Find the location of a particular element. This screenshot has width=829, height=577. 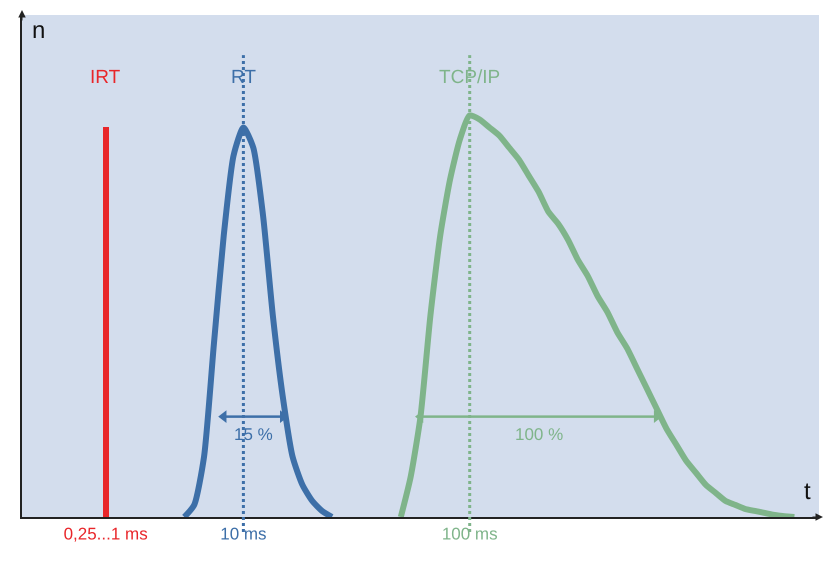

annotation: 100 % is located at coordinates (539, 434).